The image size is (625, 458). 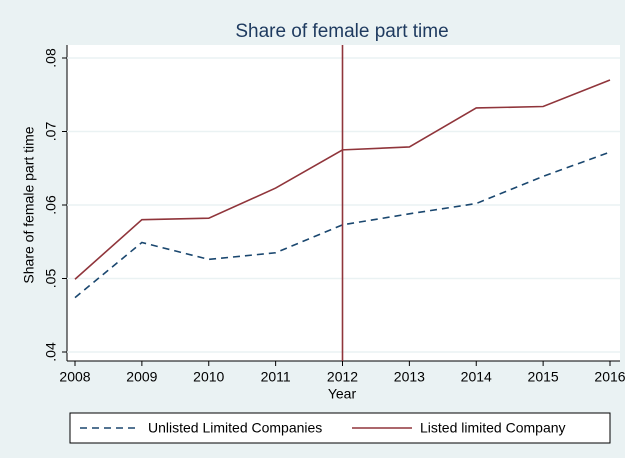 What do you see at coordinates (51, 279) in the screenshot?
I see `y-tick-label: .05` at bounding box center [51, 279].